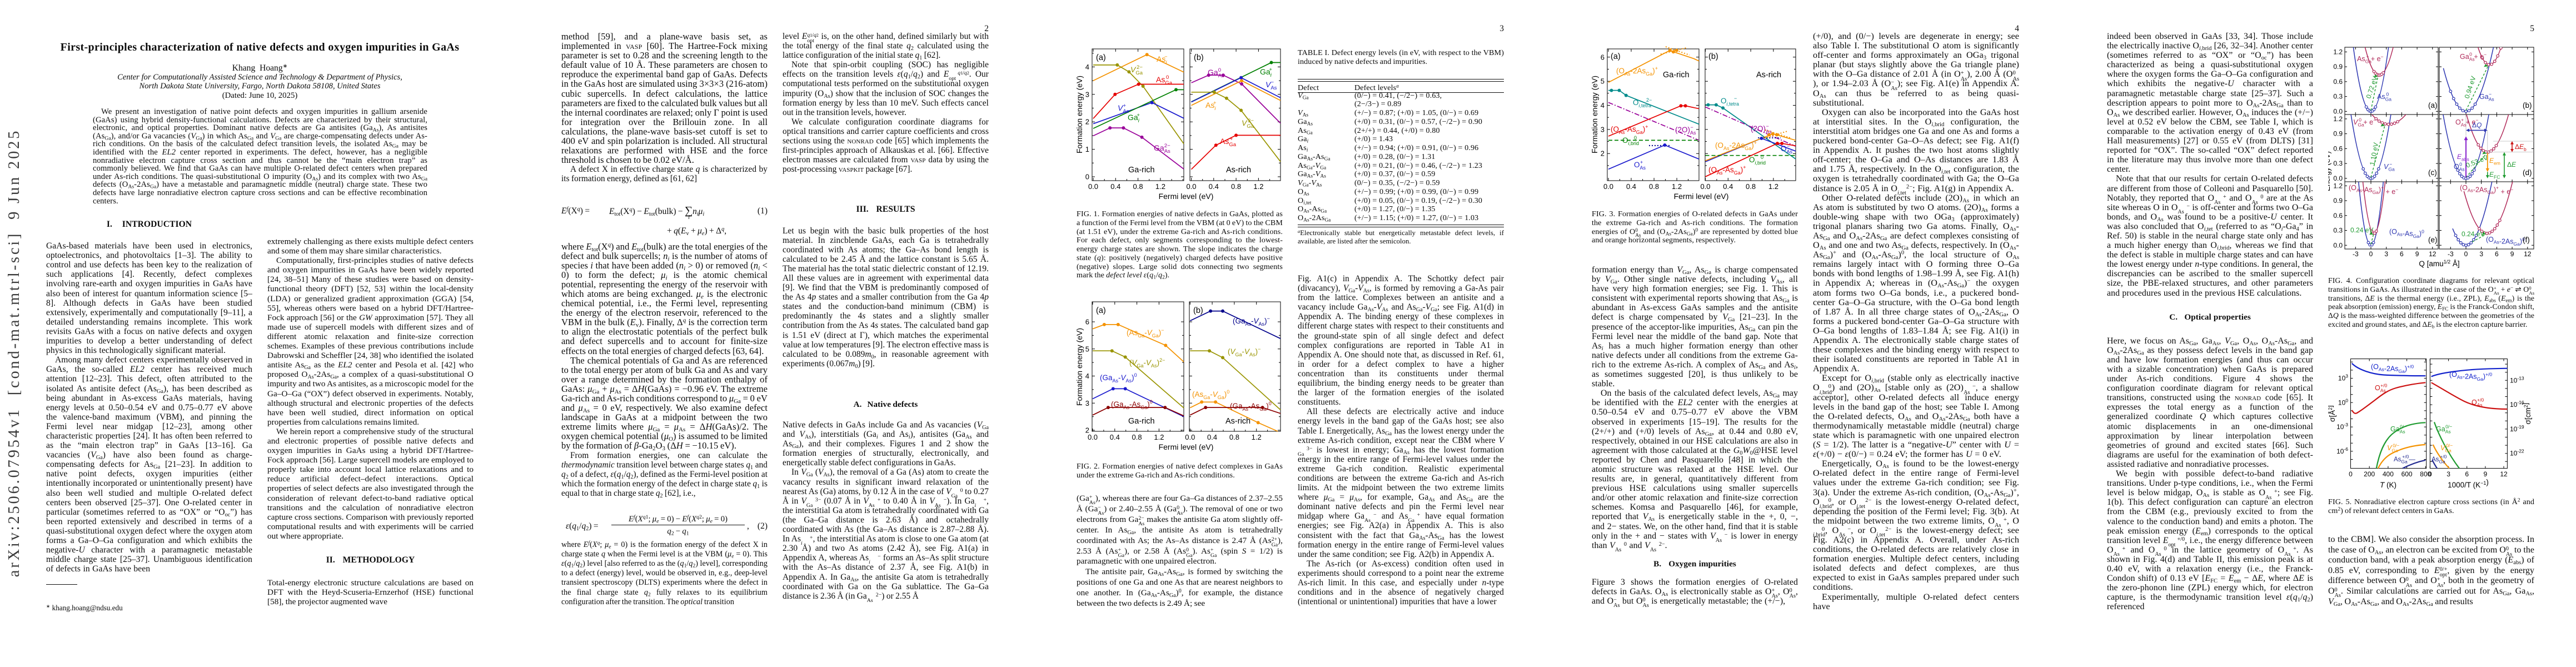 The height and width of the screenshot is (667, 2576). I want to click on svg-text: (AsGa-VGa)0, so click(1210, 394).